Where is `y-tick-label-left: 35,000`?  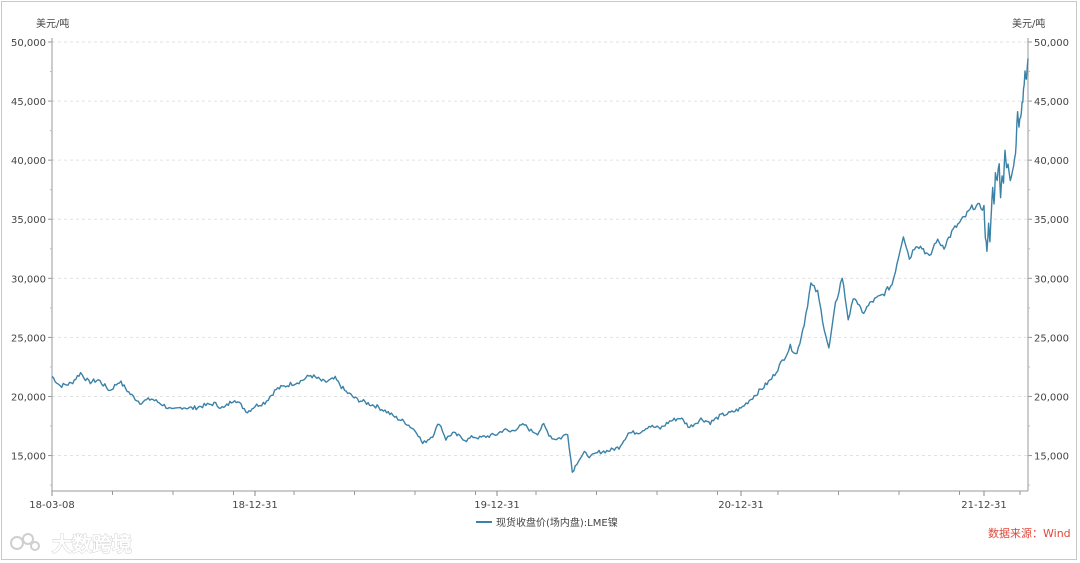 y-tick-label-left: 35,000 is located at coordinates (28, 220).